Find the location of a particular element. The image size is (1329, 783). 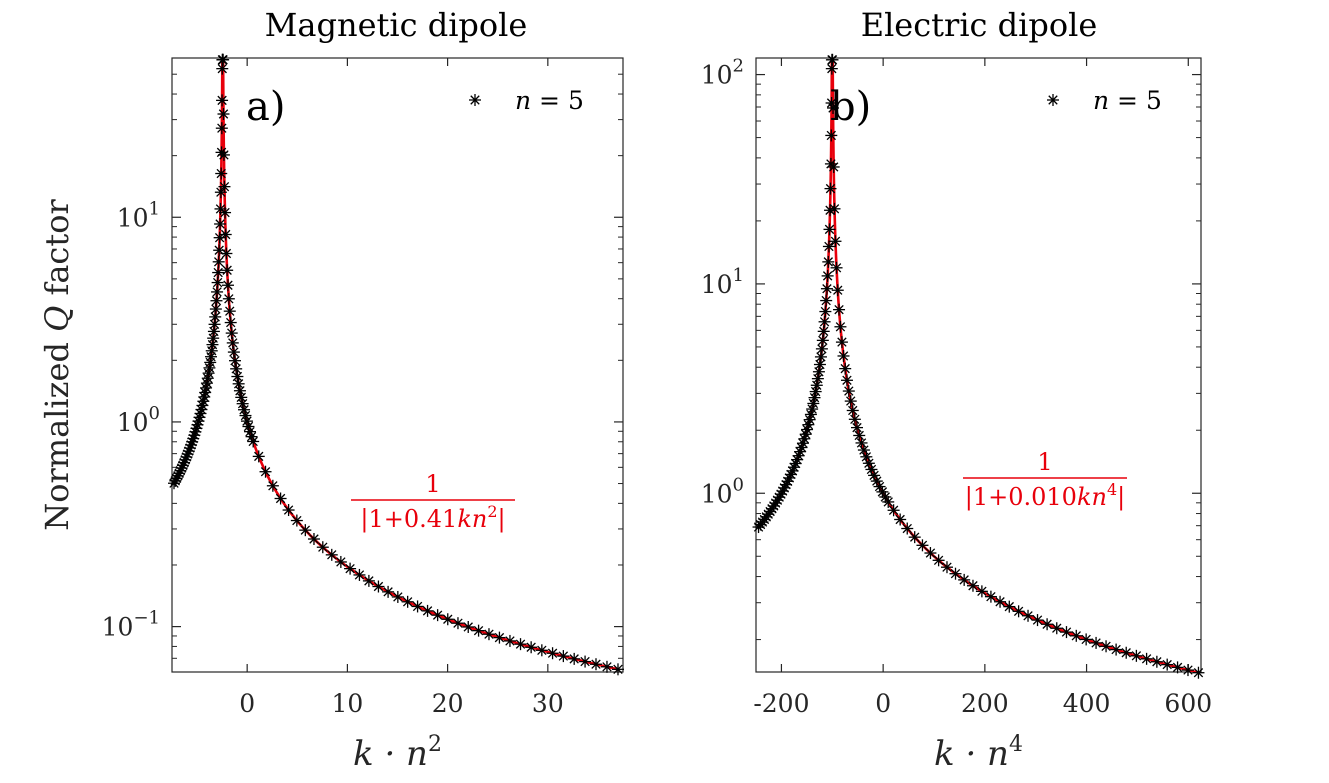

y-tick-label: 10² is located at coordinates (722, 73).